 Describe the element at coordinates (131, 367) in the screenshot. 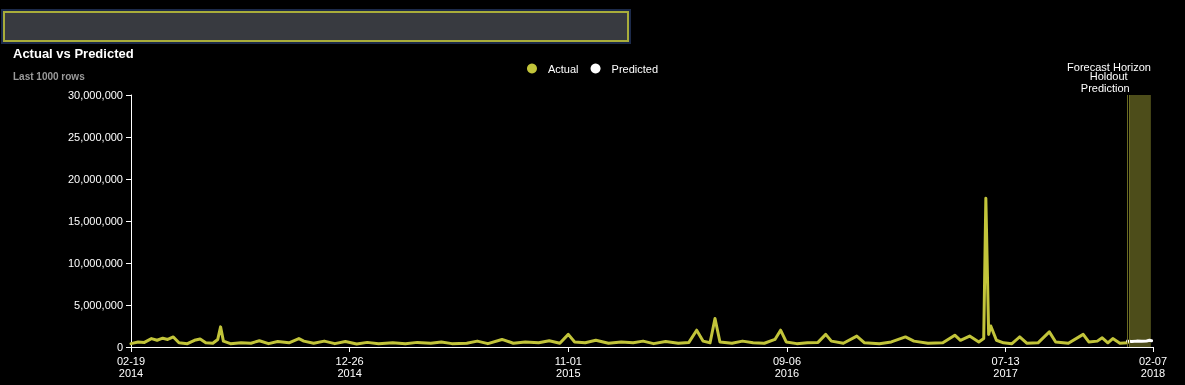

I see `x-tick-label: 02-19 2014` at that location.